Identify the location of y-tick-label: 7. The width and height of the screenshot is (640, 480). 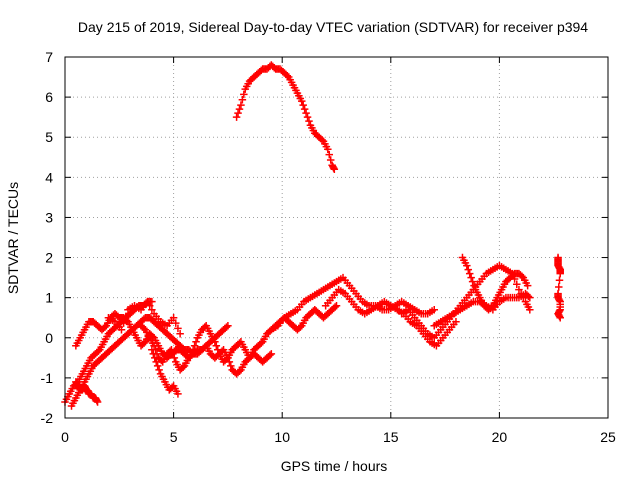
(49, 57).